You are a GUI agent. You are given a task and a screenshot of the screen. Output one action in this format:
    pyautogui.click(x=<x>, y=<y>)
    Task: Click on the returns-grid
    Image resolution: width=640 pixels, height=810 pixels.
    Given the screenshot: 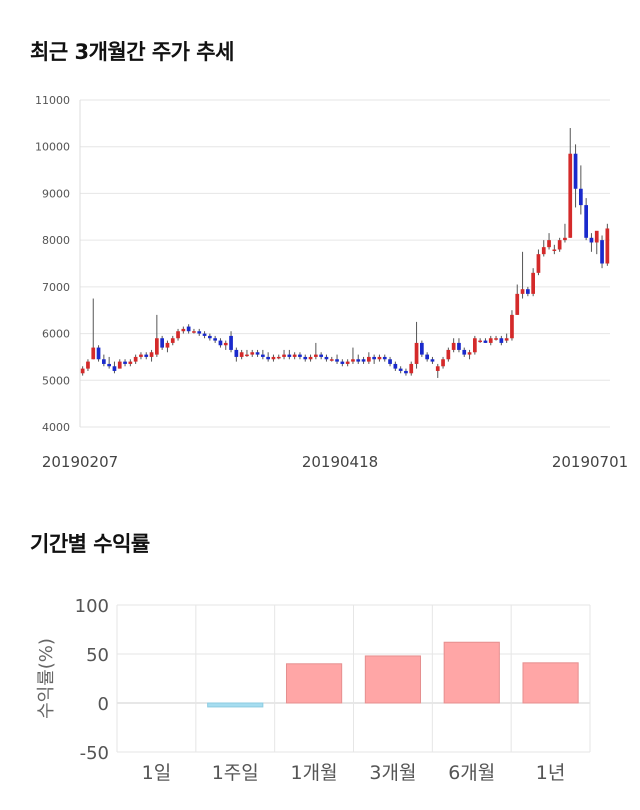 What is the action you would take?
    pyautogui.click(x=353, y=678)
    